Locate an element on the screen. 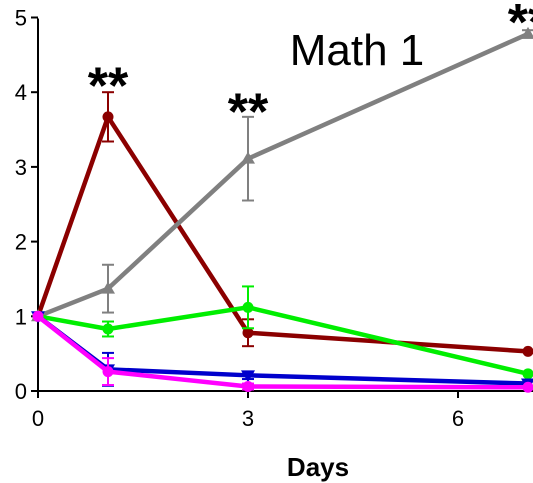 This screenshot has width=533, height=483. y-tick-label: 1 is located at coordinates (21, 316).